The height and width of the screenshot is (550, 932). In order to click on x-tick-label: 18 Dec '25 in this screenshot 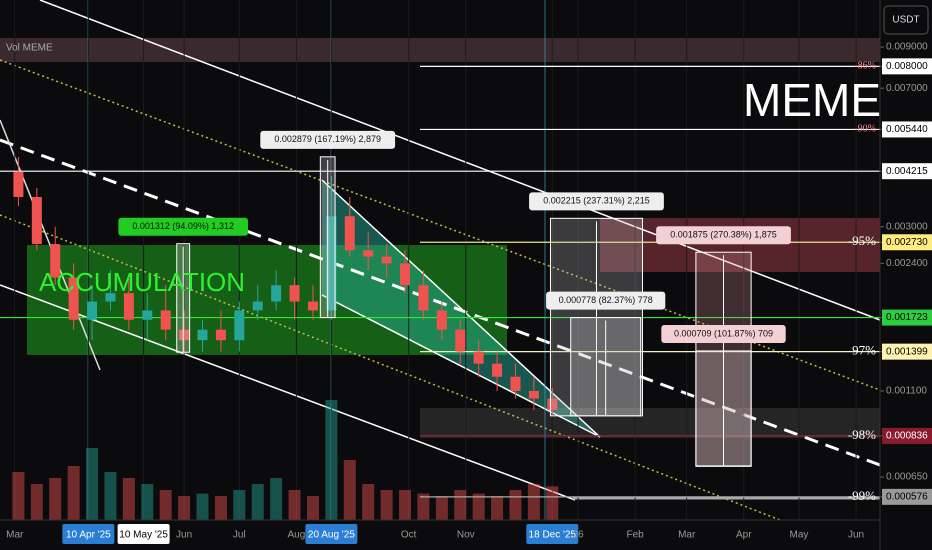, I will do `click(553, 535)`.